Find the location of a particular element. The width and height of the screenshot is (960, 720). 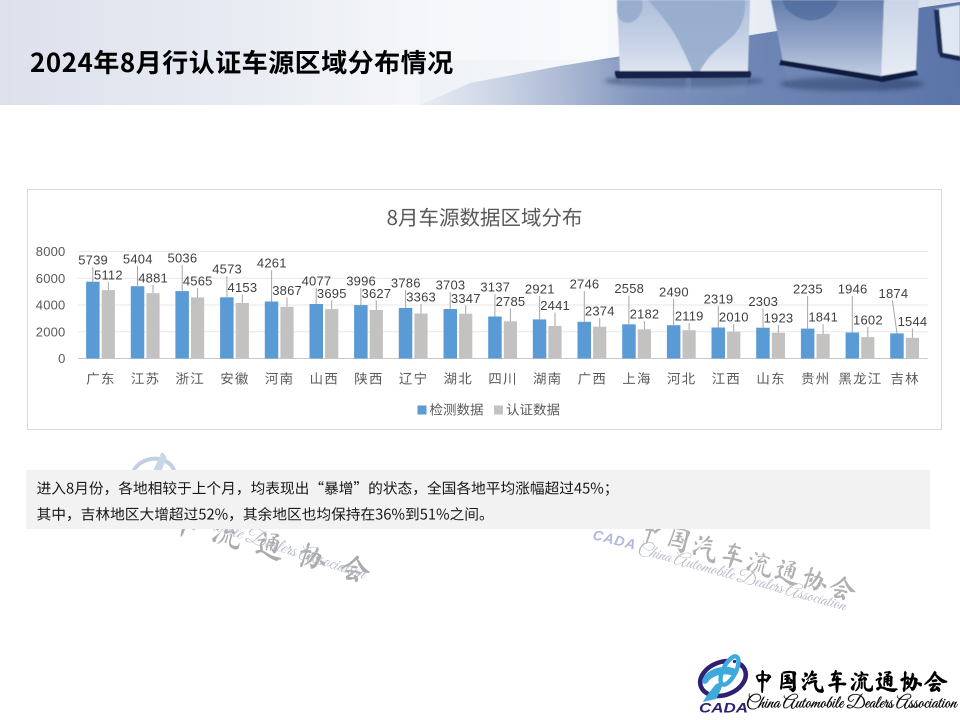

svg-text: 4261 is located at coordinates (272, 263).